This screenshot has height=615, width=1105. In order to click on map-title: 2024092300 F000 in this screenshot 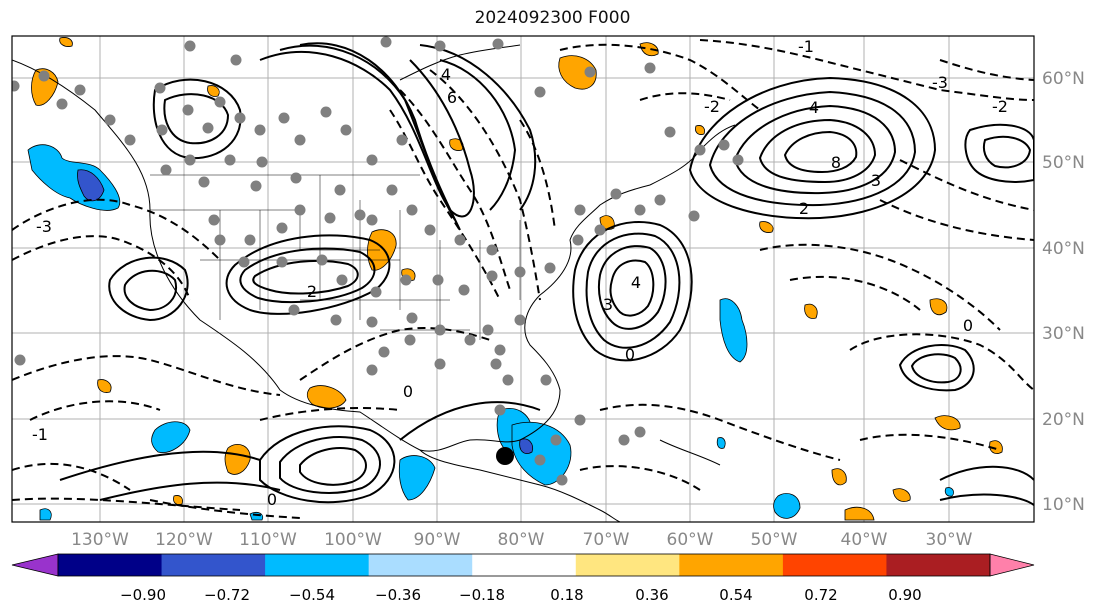, I will do `click(552, 18)`.